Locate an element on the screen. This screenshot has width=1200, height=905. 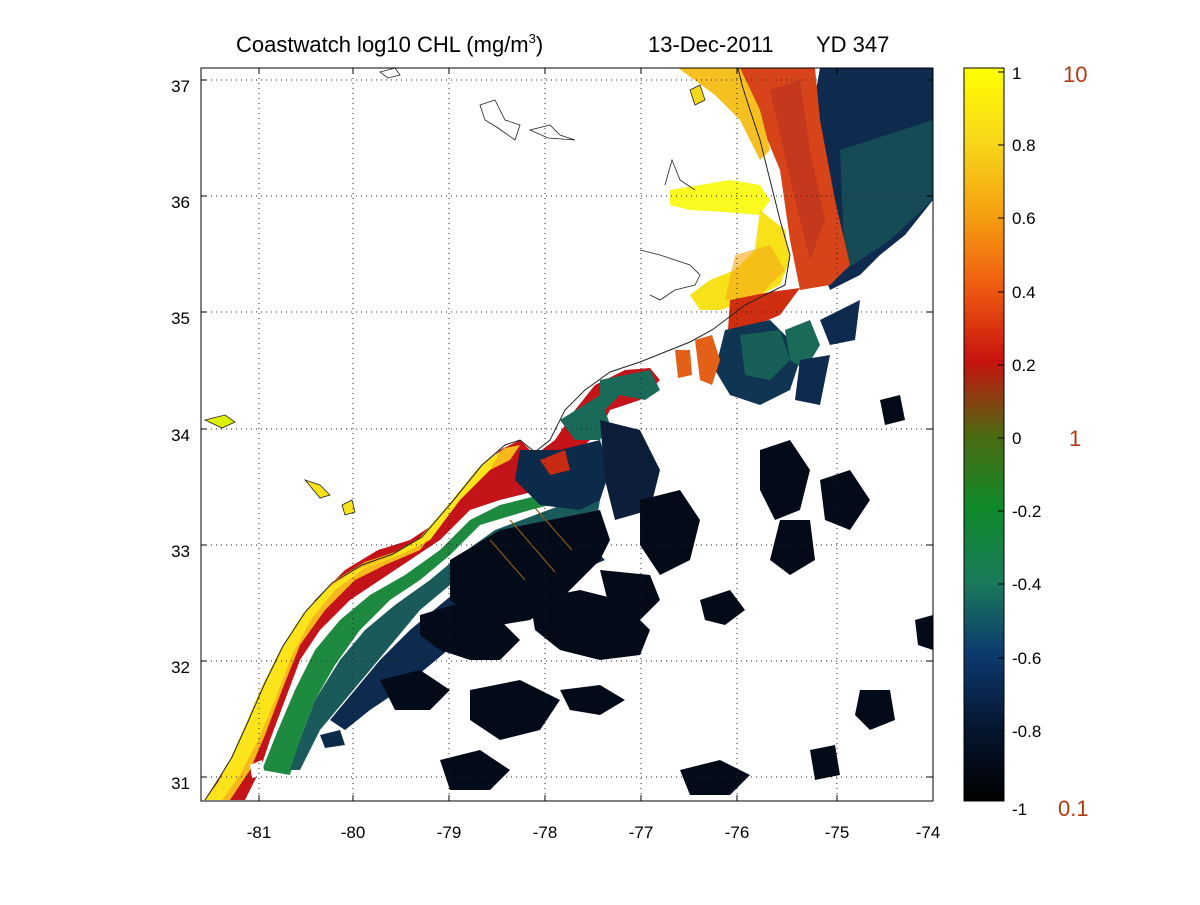
lat-tick-label: 37 is located at coordinates (180, 86).